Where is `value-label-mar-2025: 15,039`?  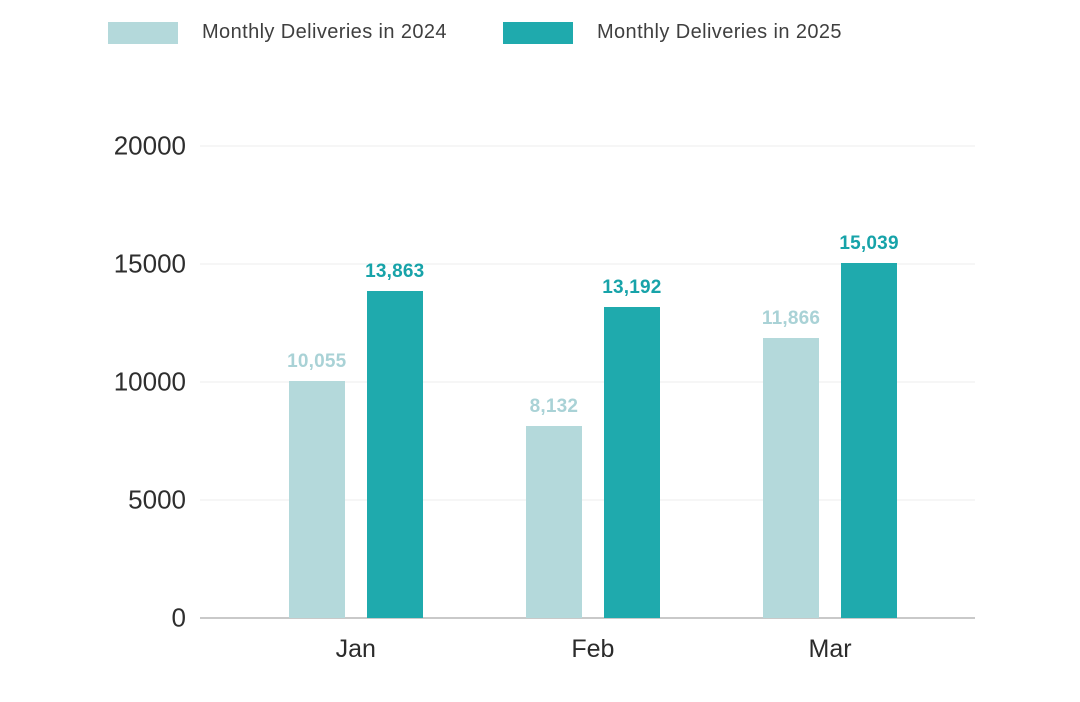
value-label-mar-2025: 15,039 is located at coordinates (869, 244).